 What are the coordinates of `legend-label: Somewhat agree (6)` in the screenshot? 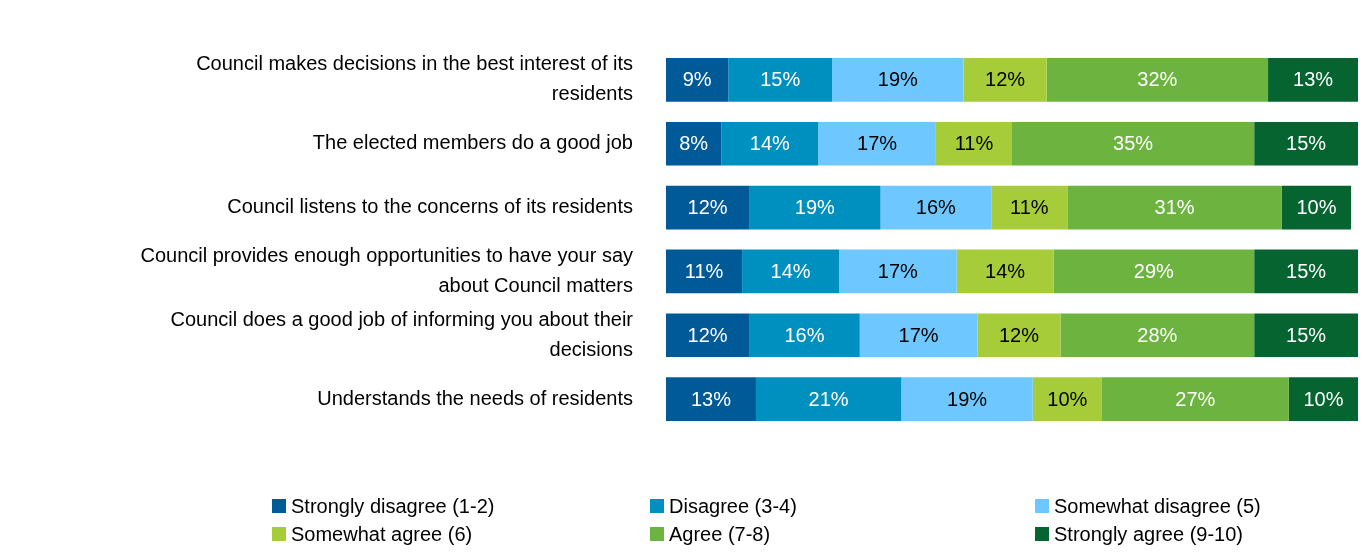 It's located at (382, 534).